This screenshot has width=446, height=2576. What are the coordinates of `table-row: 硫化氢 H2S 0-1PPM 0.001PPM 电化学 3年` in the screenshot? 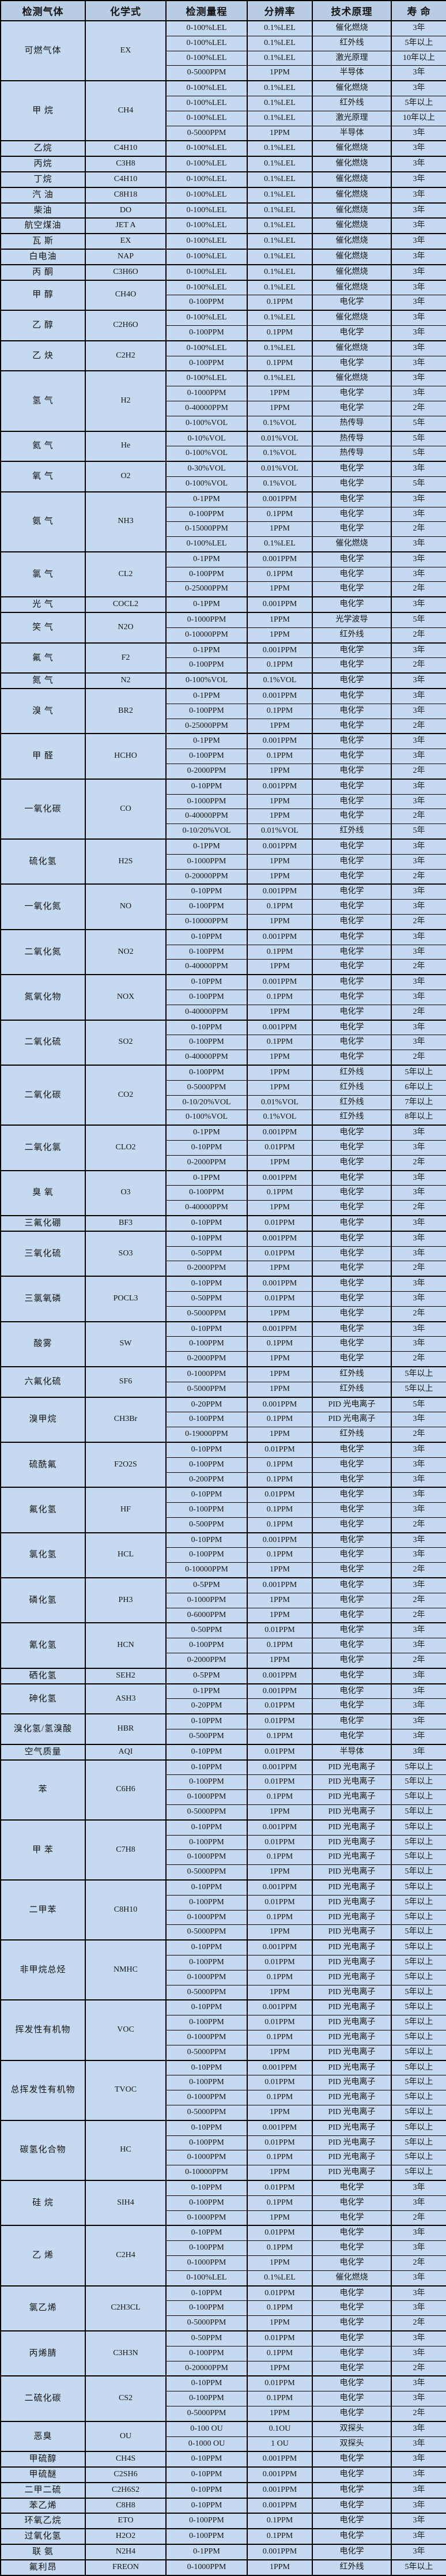 It's located at (223, 861).